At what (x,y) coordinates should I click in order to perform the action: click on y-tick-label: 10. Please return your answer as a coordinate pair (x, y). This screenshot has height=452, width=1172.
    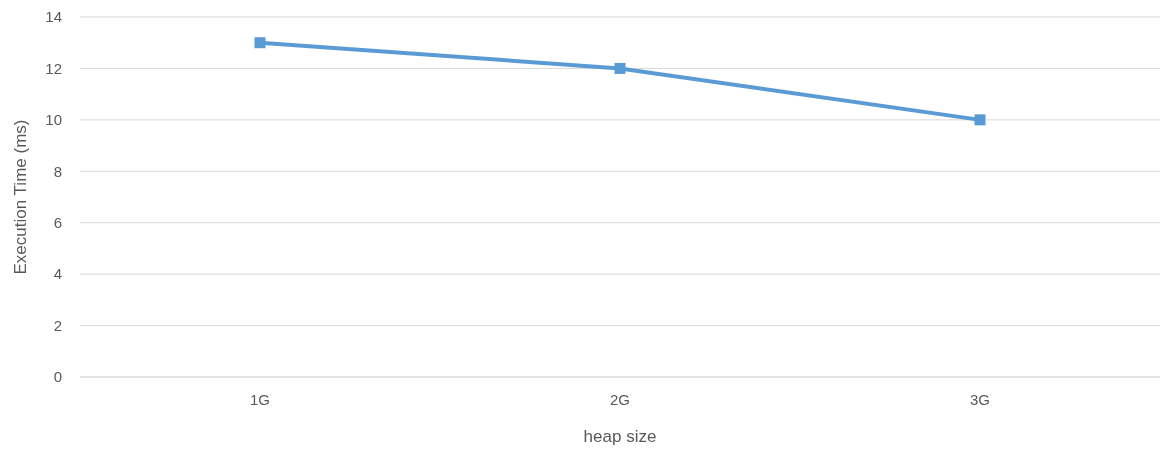
    Looking at the image, I should click on (53, 120).